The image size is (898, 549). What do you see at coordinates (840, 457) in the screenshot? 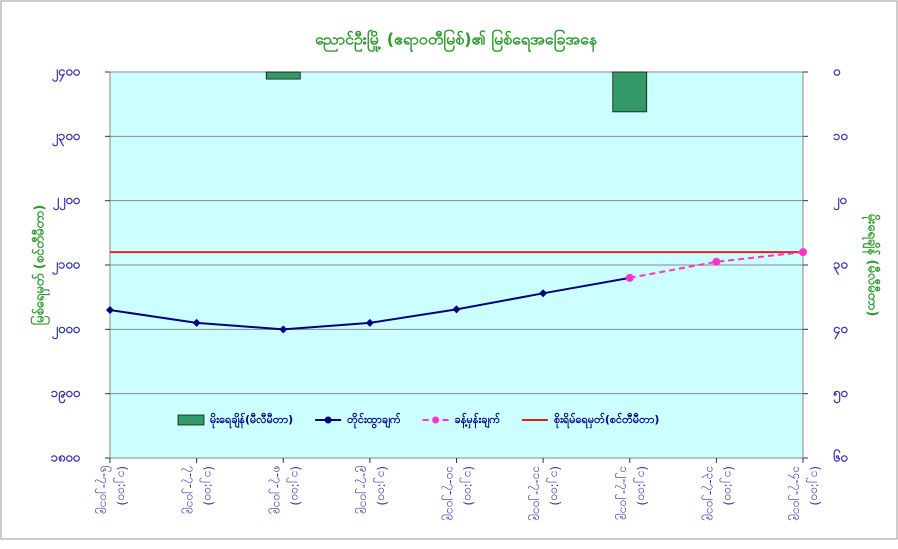
I see `y2-tick-label: ၆၀` at bounding box center [840, 457].